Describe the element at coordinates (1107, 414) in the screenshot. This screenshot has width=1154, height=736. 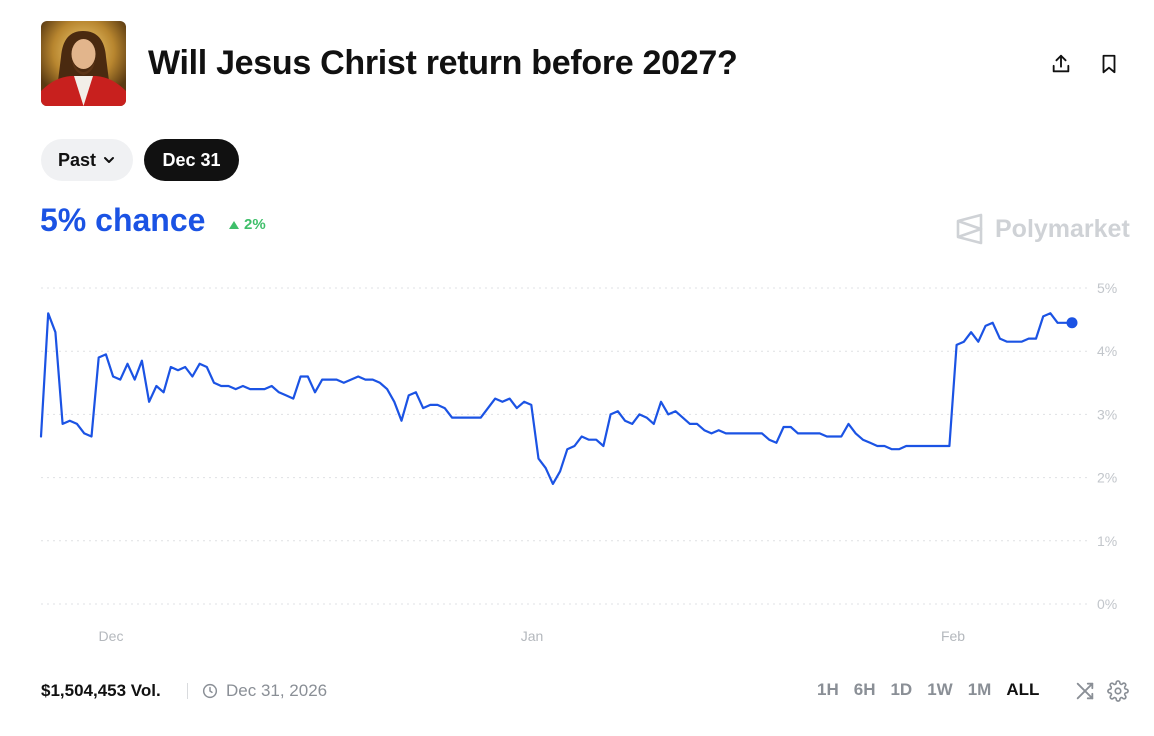
I see `y-tick-label: 3%` at that location.